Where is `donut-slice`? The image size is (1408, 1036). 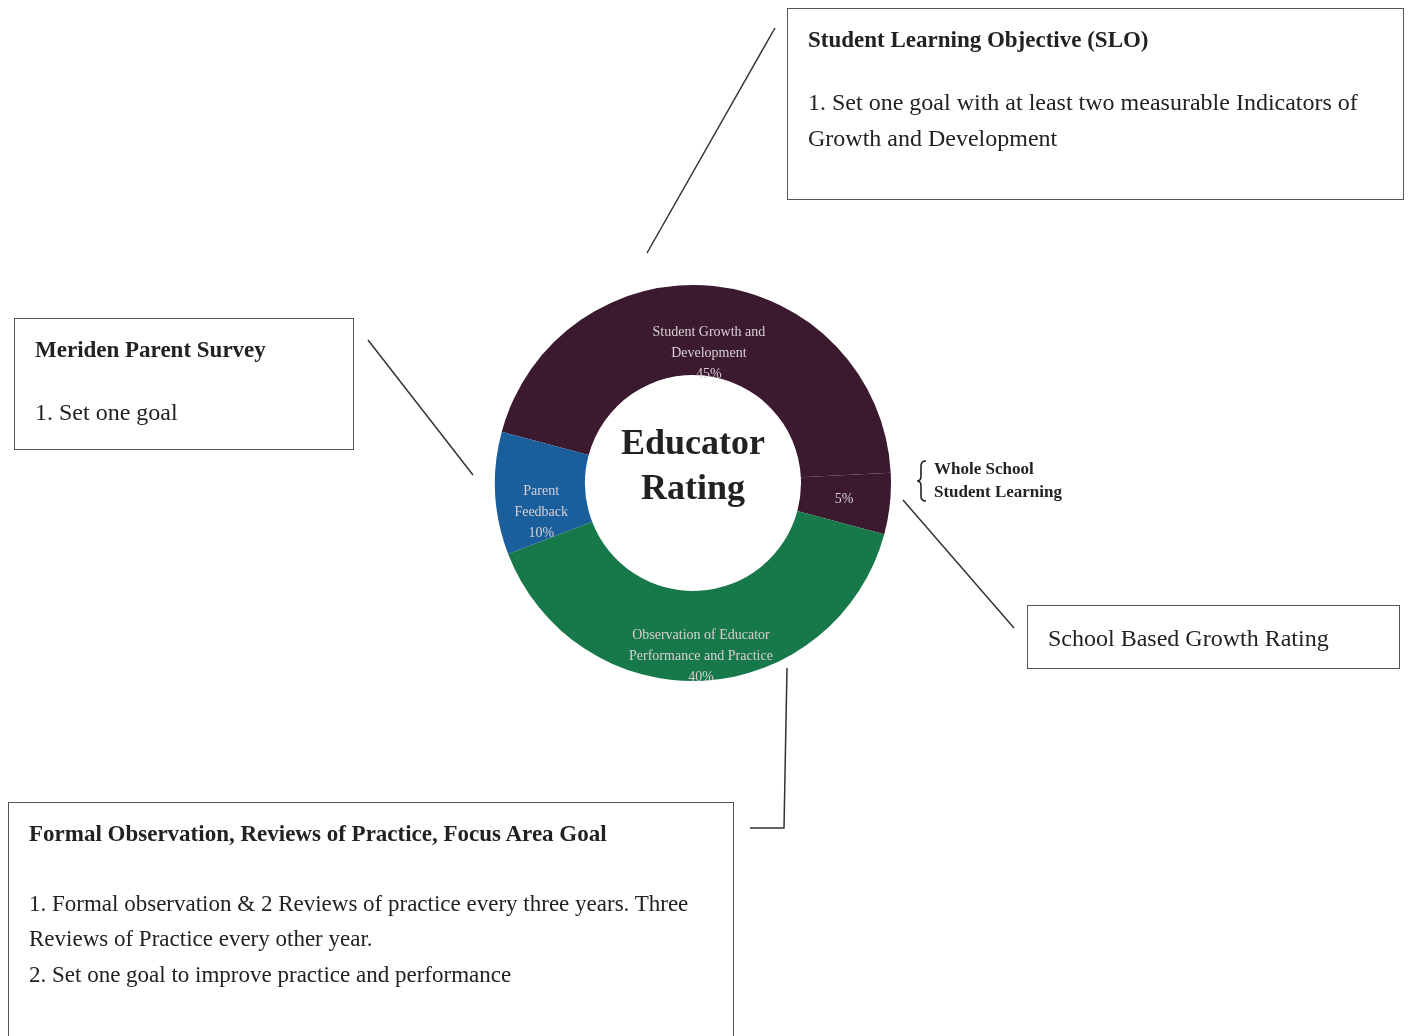
donut-slice is located at coordinates (544, 492).